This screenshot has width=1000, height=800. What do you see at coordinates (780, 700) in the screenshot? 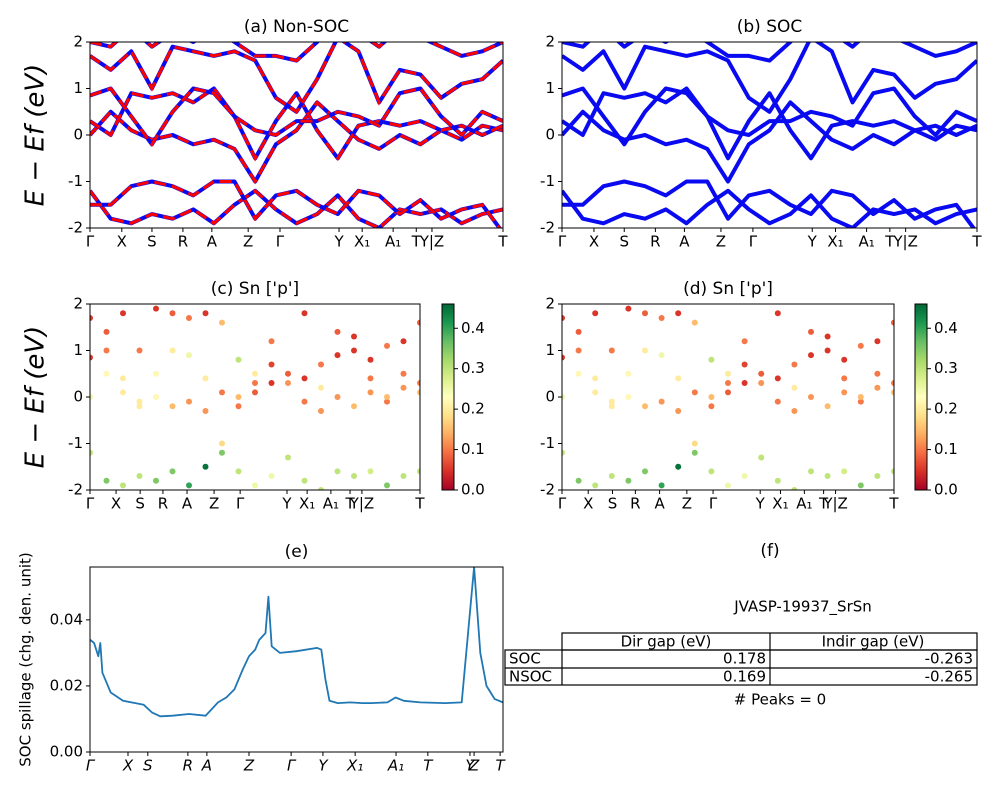
I see `table-footer: # Peaks = 0` at bounding box center [780, 700].